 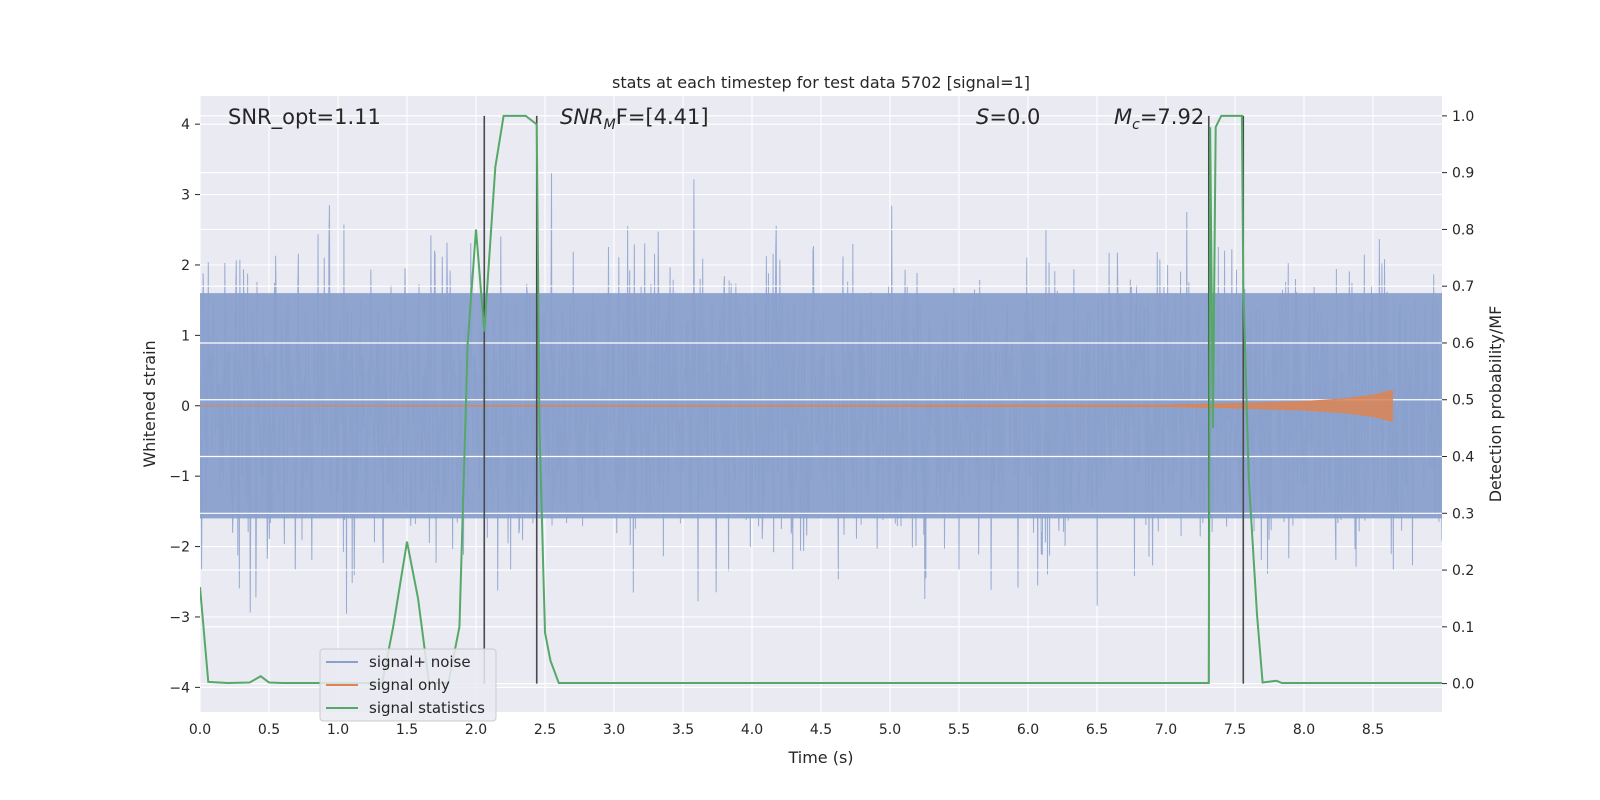 I want to click on annotation-s-tail: =0.0, so click(x=1014, y=117).